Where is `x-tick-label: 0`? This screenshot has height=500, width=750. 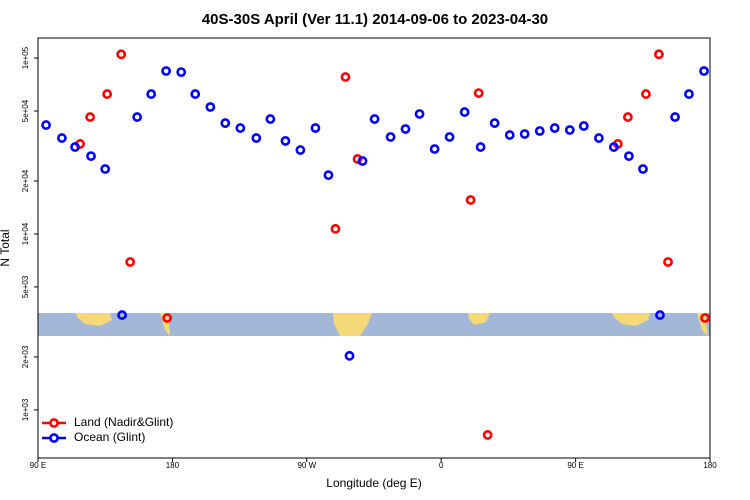 x-tick-label: 0 is located at coordinates (441, 465).